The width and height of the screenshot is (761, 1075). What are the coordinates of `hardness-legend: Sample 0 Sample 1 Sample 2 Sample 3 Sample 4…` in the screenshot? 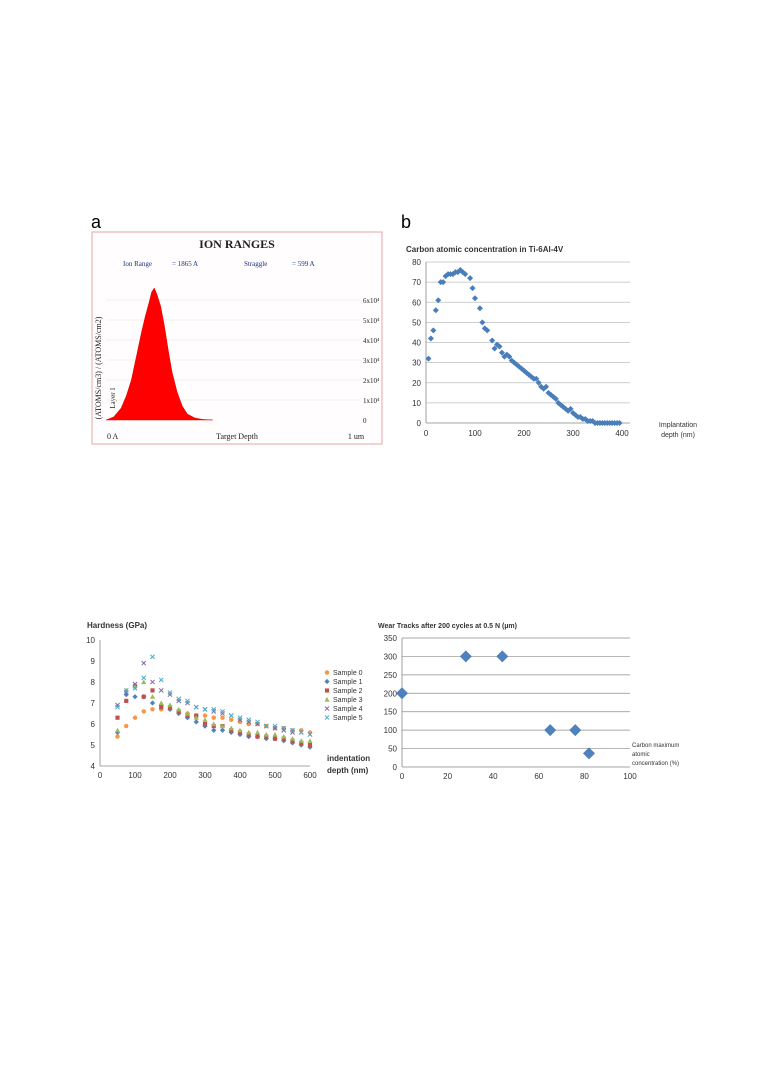 It's located at (343, 696).